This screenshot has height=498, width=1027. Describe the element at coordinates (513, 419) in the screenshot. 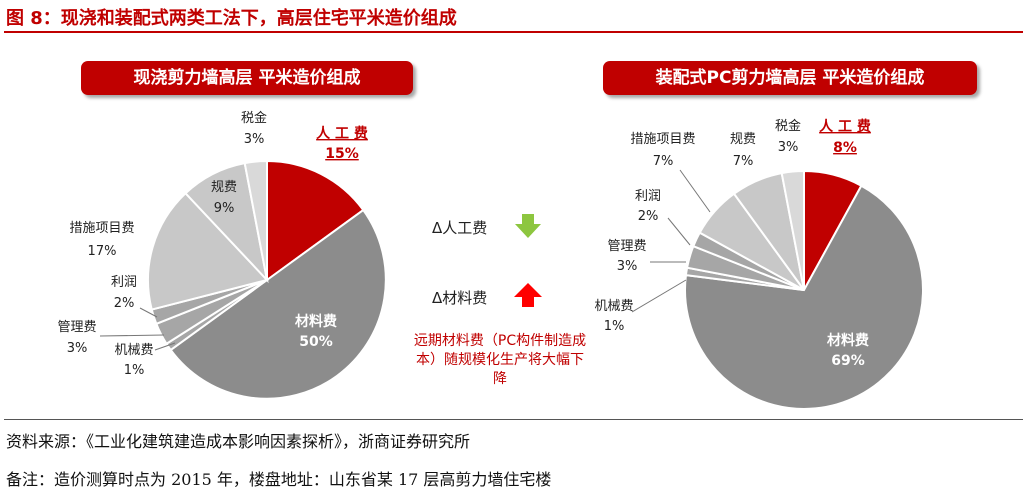

I see `footer-rule` at that location.